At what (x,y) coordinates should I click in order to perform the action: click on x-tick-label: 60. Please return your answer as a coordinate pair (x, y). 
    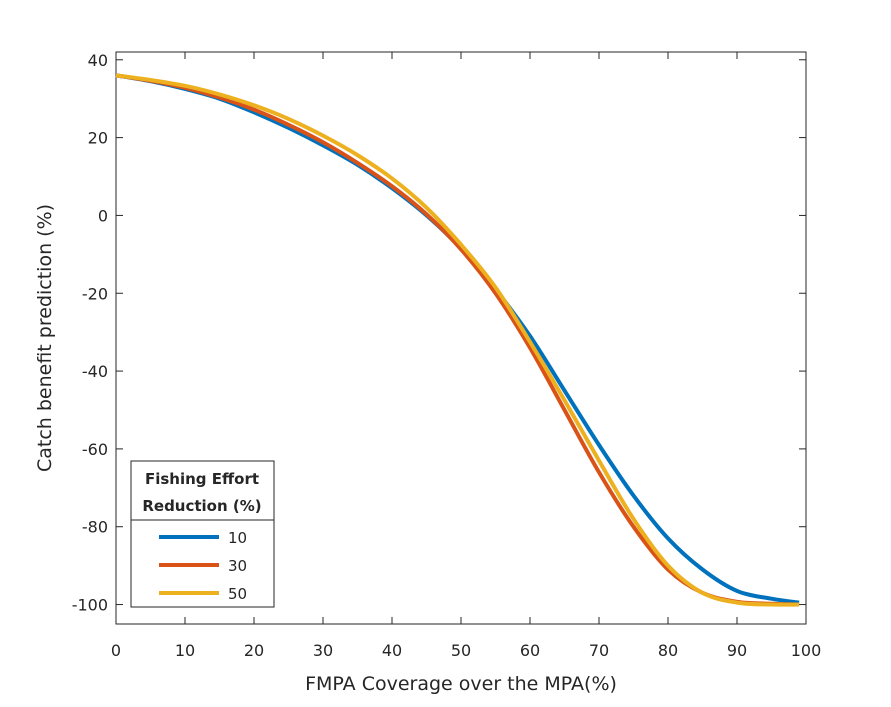
    Looking at the image, I should click on (530, 650).